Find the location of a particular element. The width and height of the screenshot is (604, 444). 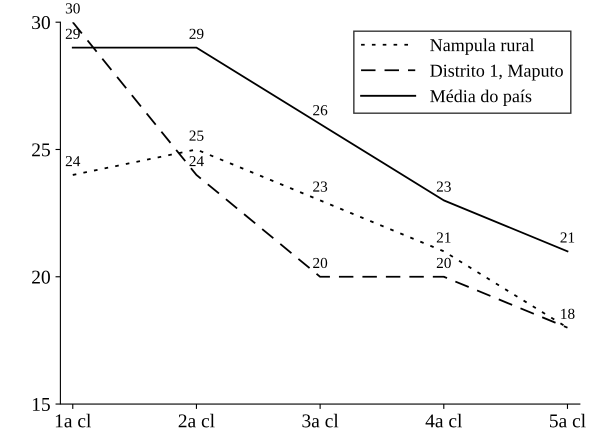

y-tick-label: 30 is located at coordinates (41, 23).